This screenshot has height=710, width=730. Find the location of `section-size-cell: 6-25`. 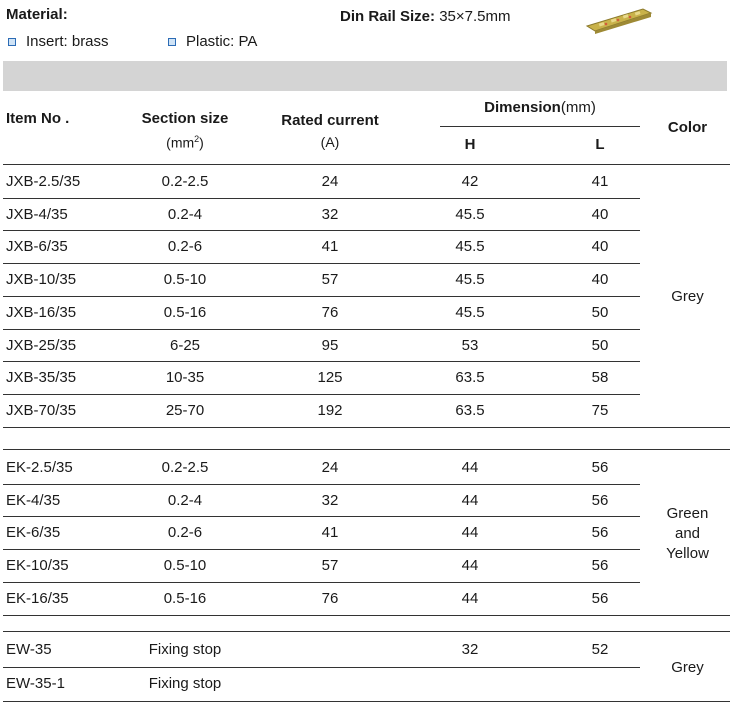

section-size-cell: 6-25 is located at coordinates (185, 345).